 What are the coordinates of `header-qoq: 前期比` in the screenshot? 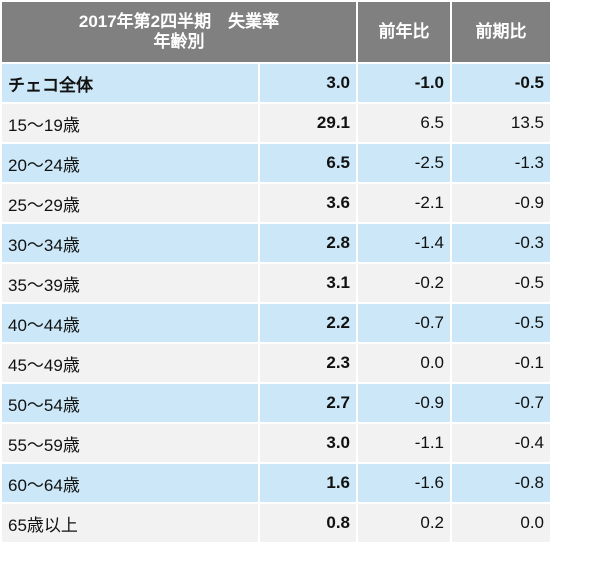 It's located at (501, 32).